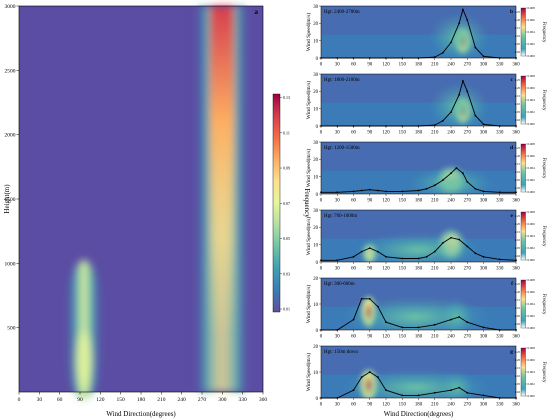 The width and height of the screenshot is (550, 420). What do you see at coordinates (100, 400) in the screenshot?
I see `main-x-tick-label: 120` at bounding box center [100, 400].